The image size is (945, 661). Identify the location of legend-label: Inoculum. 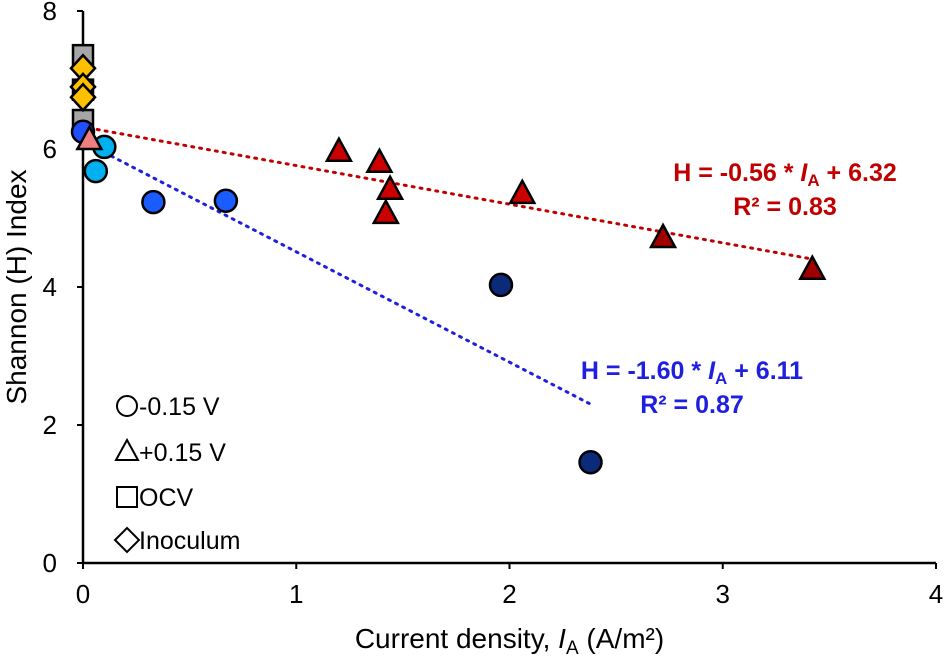
(189, 541).